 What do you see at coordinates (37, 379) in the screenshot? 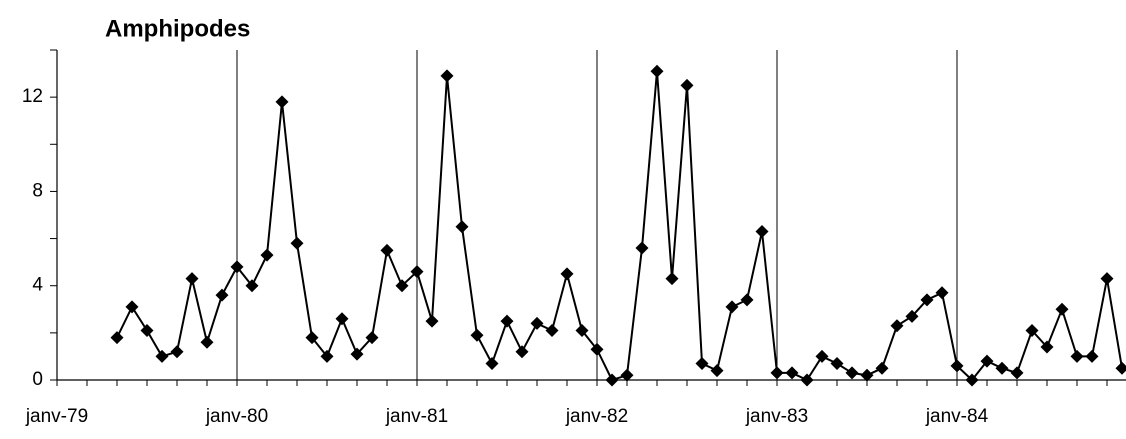
I see `y-tick-label: 0` at bounding box center [37, 379].